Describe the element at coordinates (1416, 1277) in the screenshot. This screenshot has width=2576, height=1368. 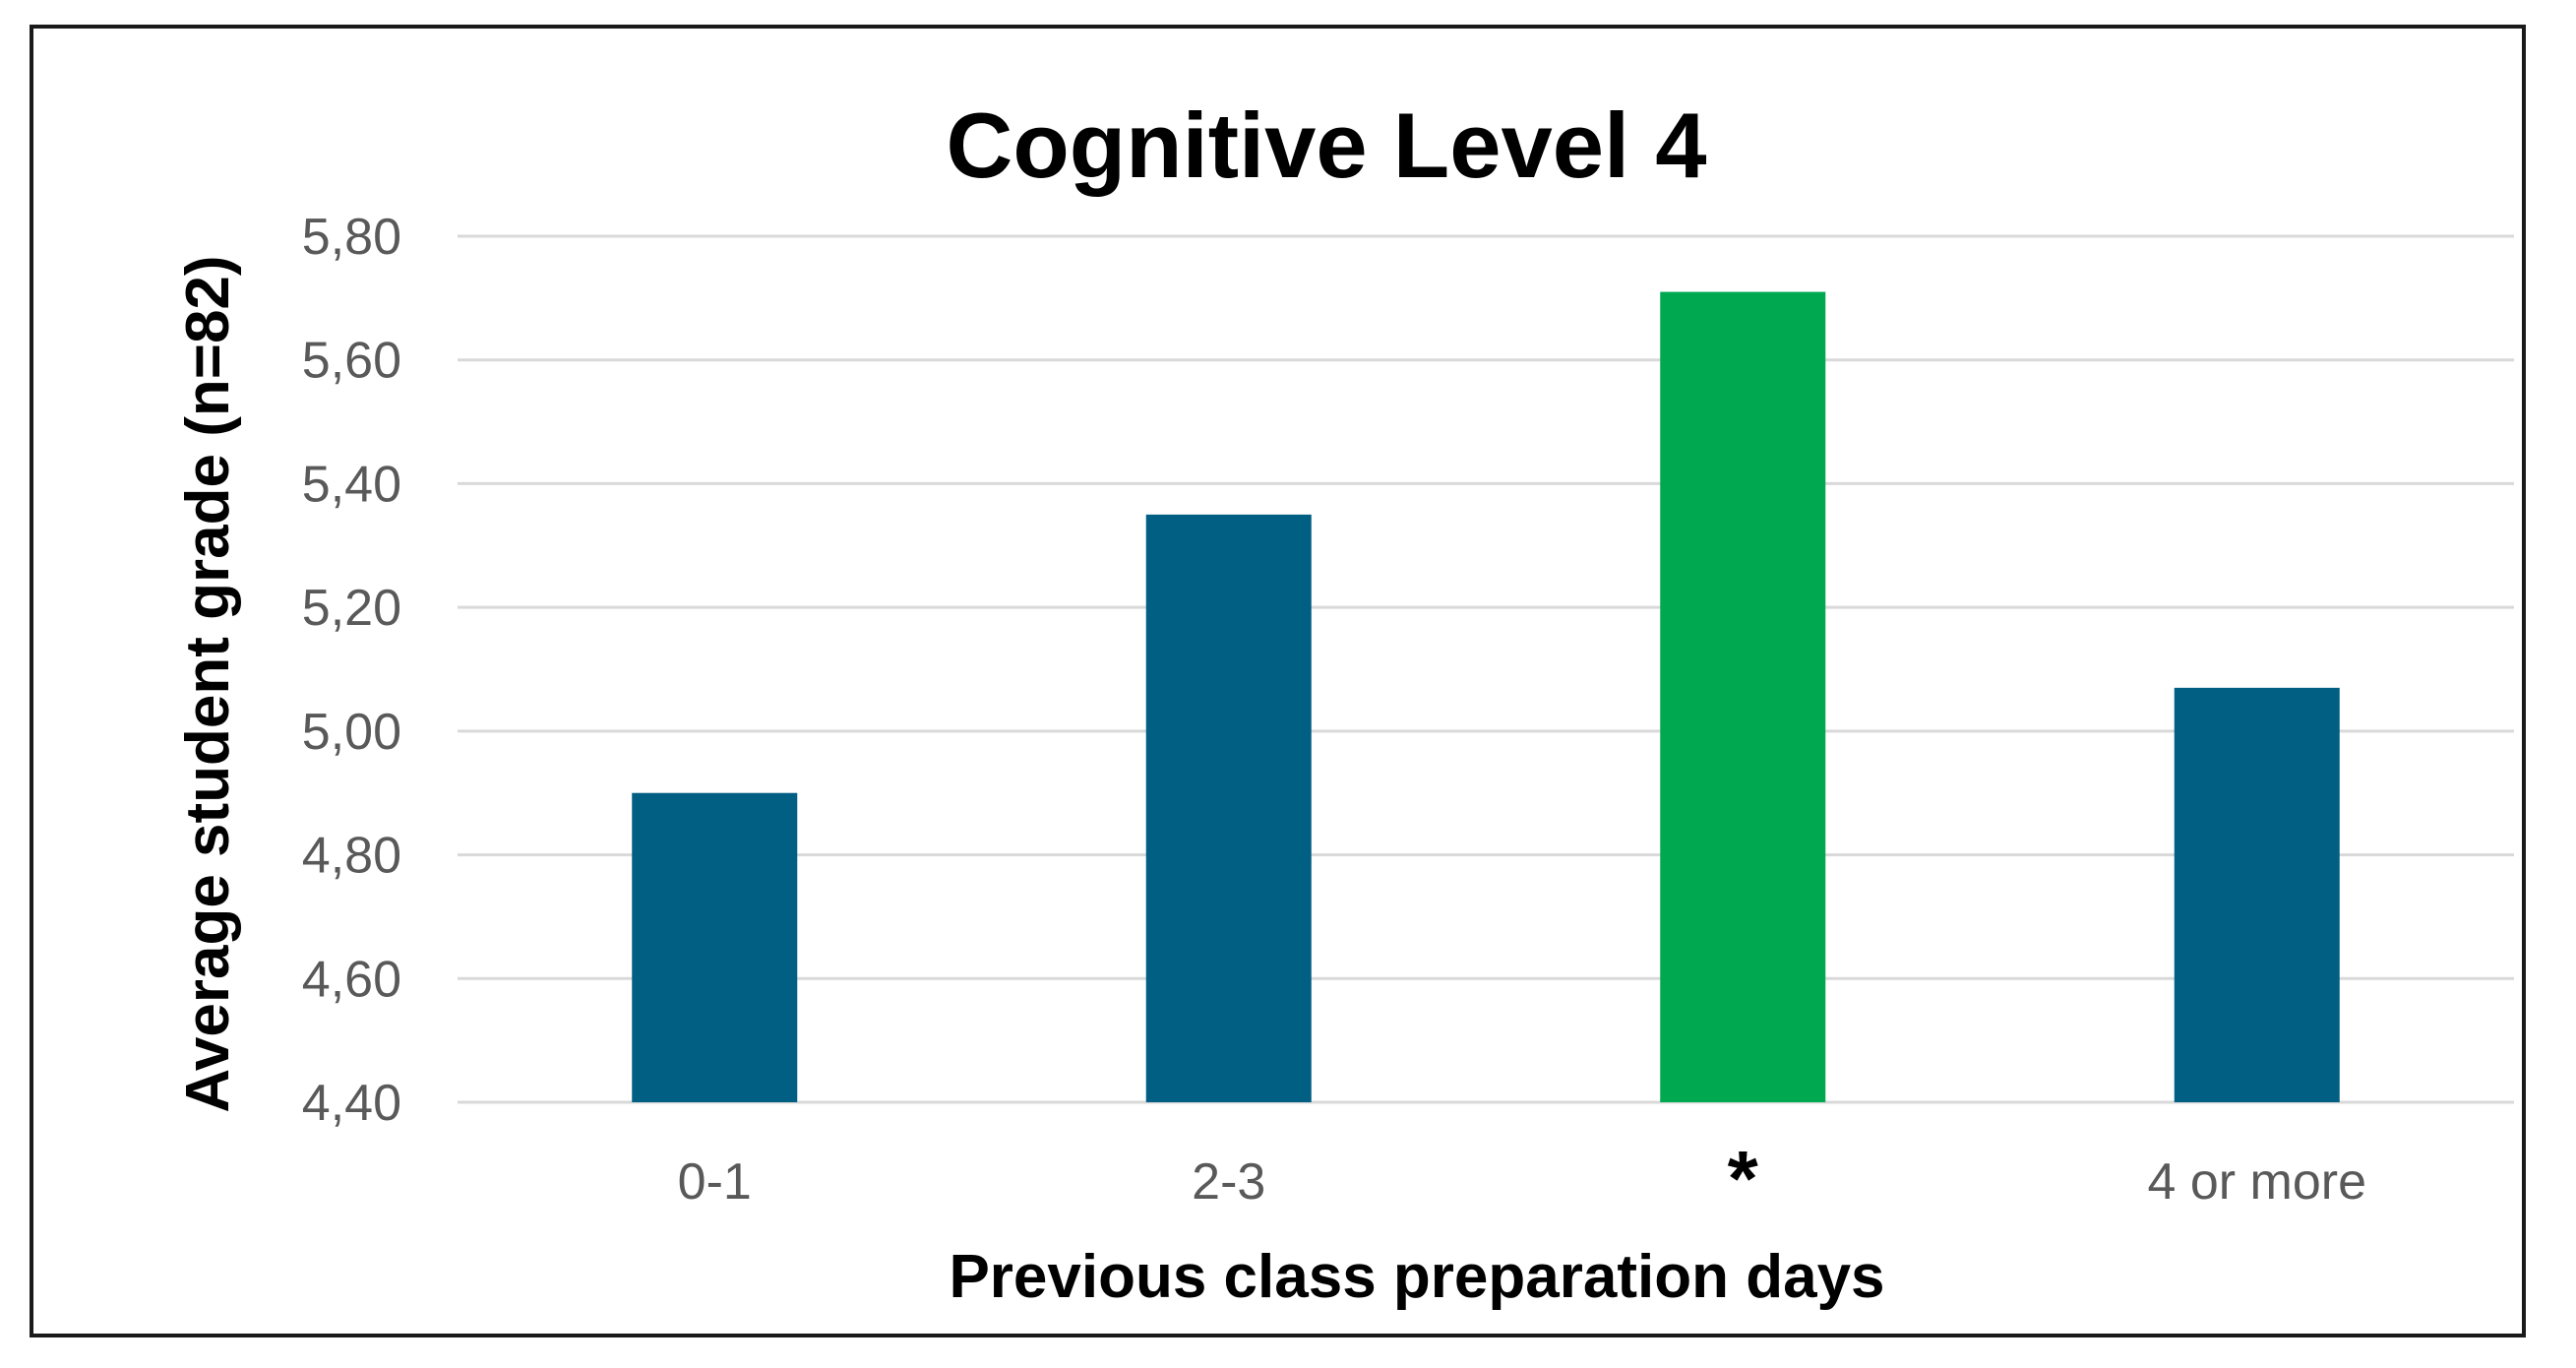
I see `x-axis-title: Previous class preparation days` at that location.